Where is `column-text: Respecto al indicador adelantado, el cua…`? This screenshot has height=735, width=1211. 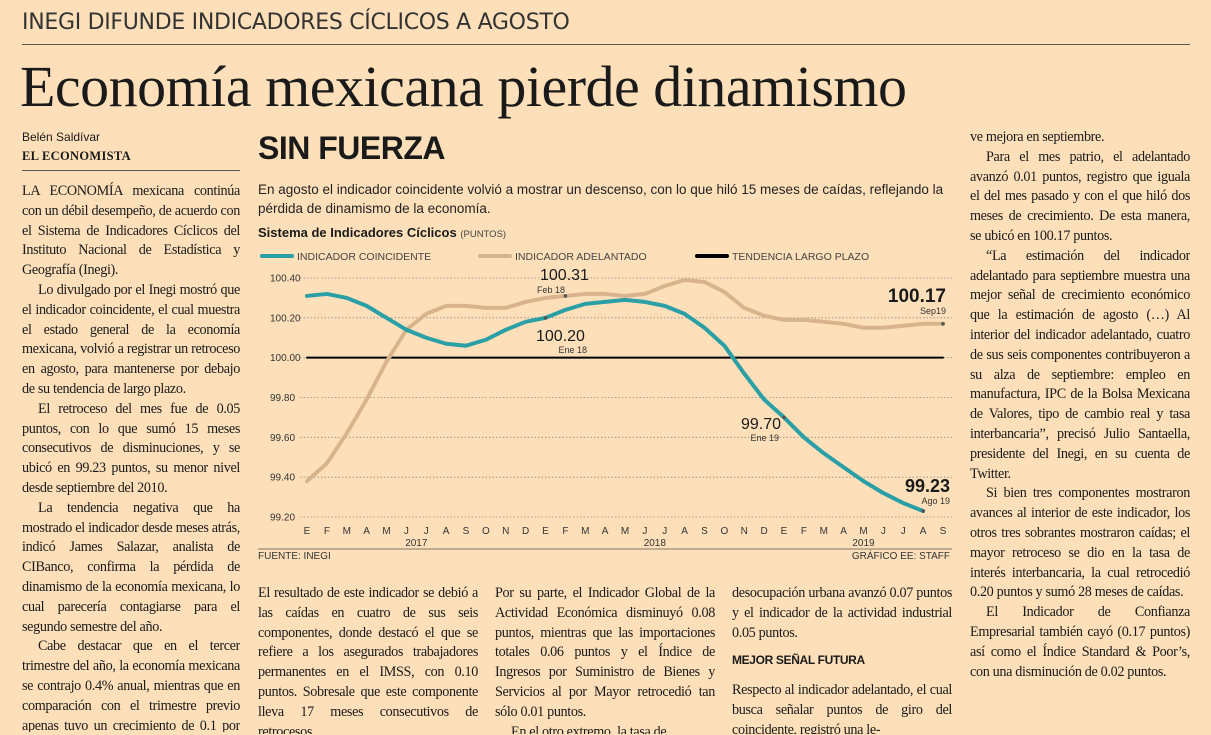 column-text: Respecto al indicador adelantado, el cua… is located at coordinates (842, 707).